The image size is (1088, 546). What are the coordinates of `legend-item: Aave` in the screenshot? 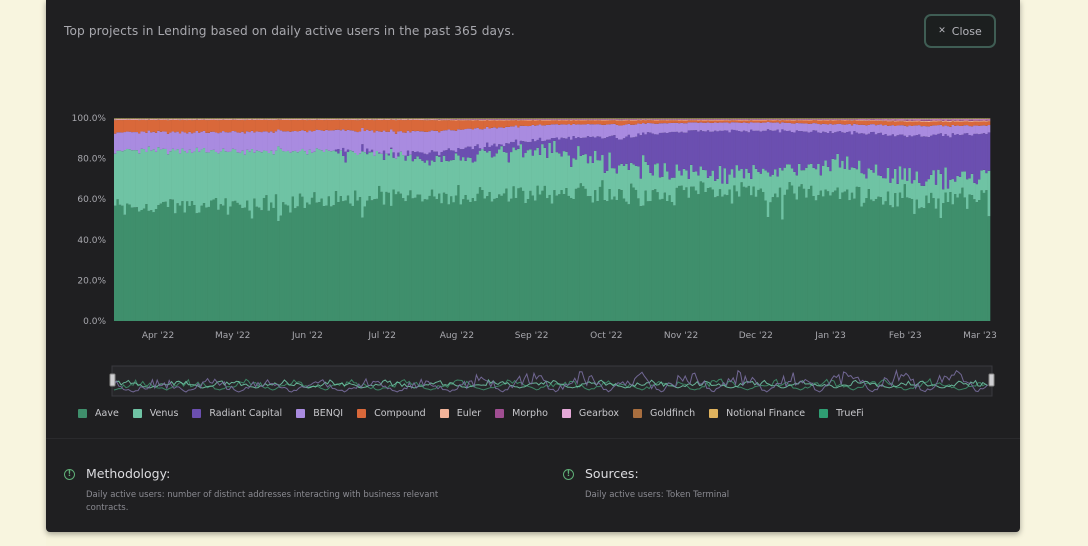 It's located at (98, 413).